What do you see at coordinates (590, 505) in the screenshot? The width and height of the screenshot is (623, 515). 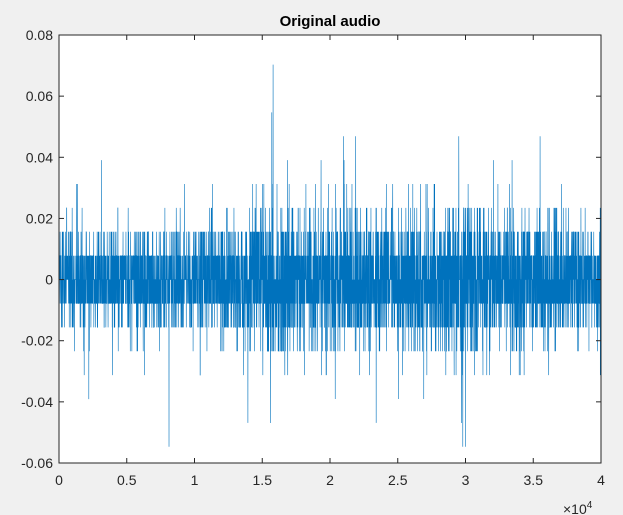 I see `x-axis-exponent-power: 4` at bounding box center [590, 505].